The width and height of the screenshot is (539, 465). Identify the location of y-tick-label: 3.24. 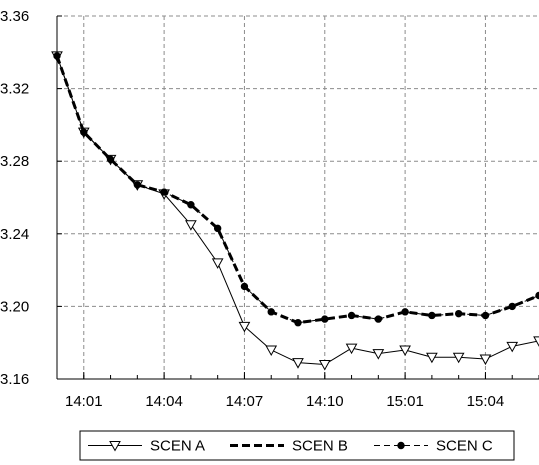
(14, 234).